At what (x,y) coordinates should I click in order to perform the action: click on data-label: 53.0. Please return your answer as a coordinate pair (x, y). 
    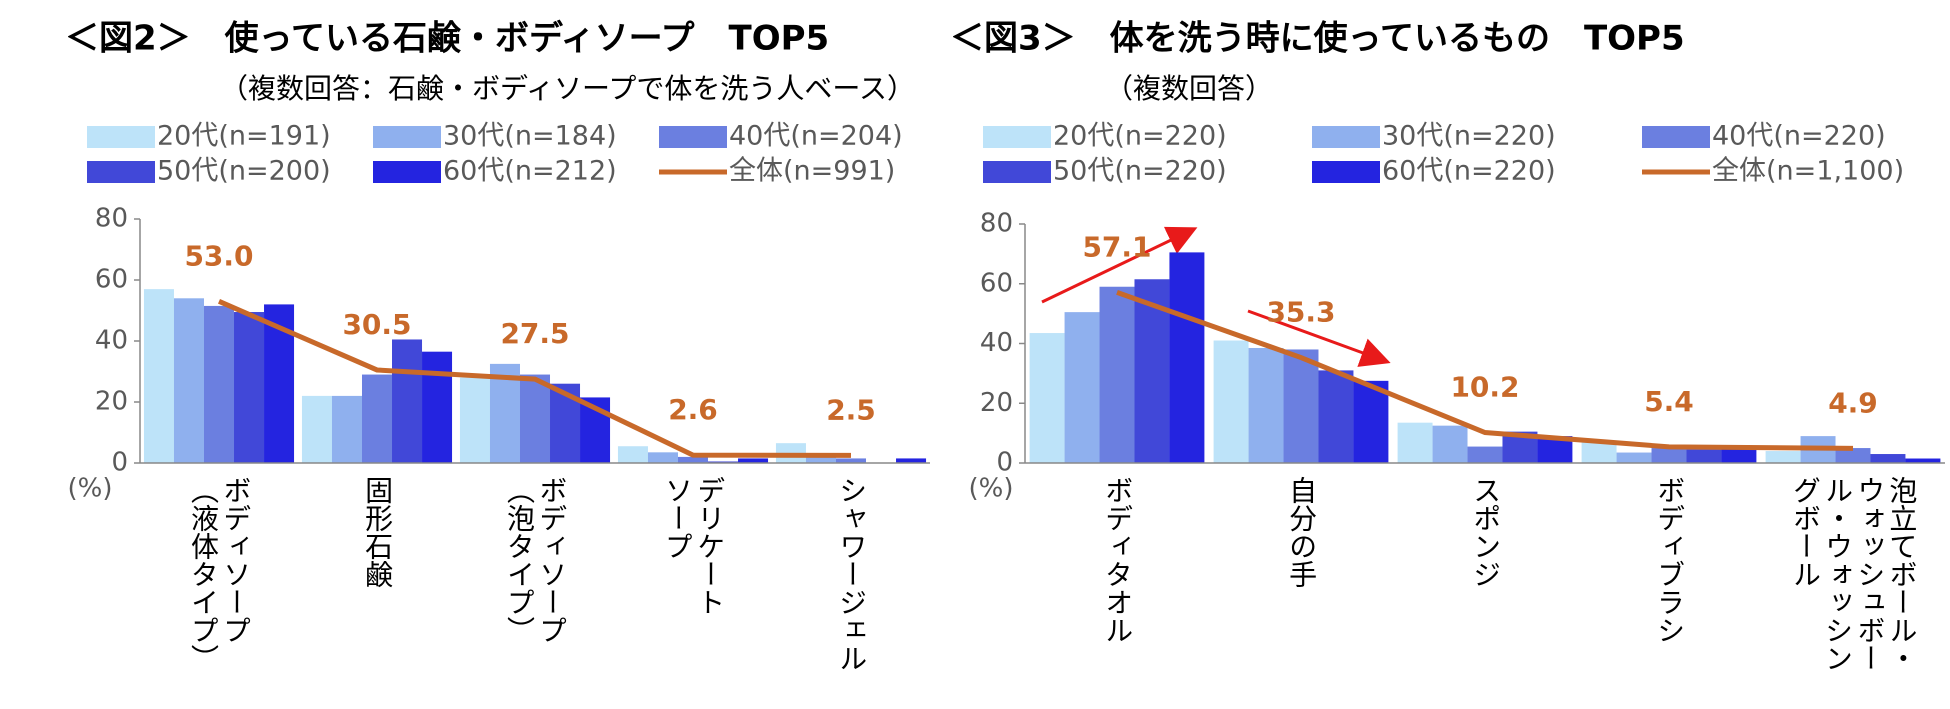
    Looking at the image, I should click on (218, 255).